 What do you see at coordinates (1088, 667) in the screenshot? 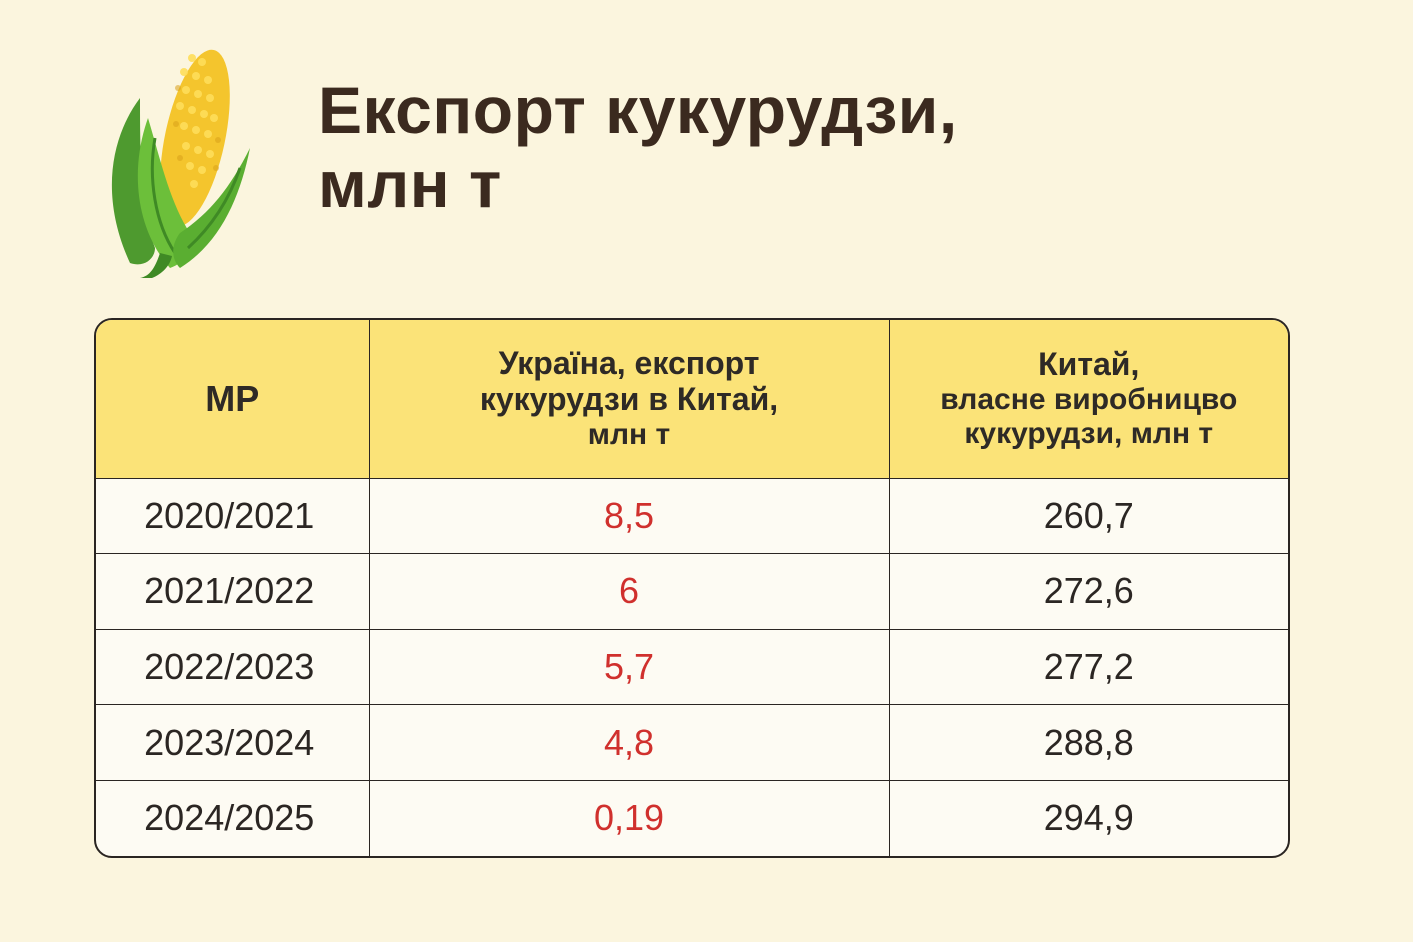
I see `china-production-cell: 277,2` at bounding box center [1088, 667].